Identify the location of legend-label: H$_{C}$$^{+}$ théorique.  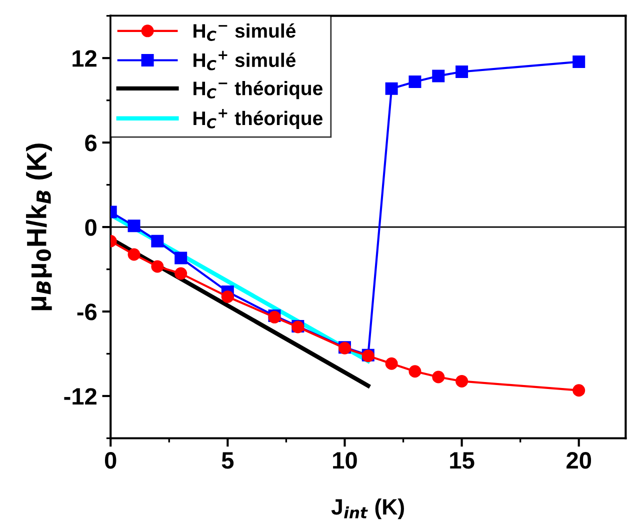
(258, 119).